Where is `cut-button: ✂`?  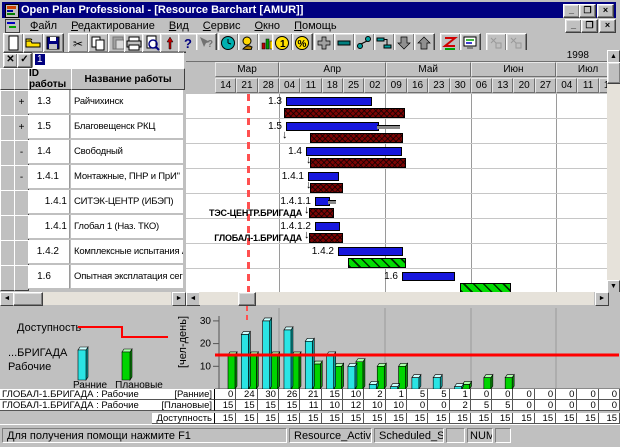 cut-button: ✂ is located at coordinates (78, 43).